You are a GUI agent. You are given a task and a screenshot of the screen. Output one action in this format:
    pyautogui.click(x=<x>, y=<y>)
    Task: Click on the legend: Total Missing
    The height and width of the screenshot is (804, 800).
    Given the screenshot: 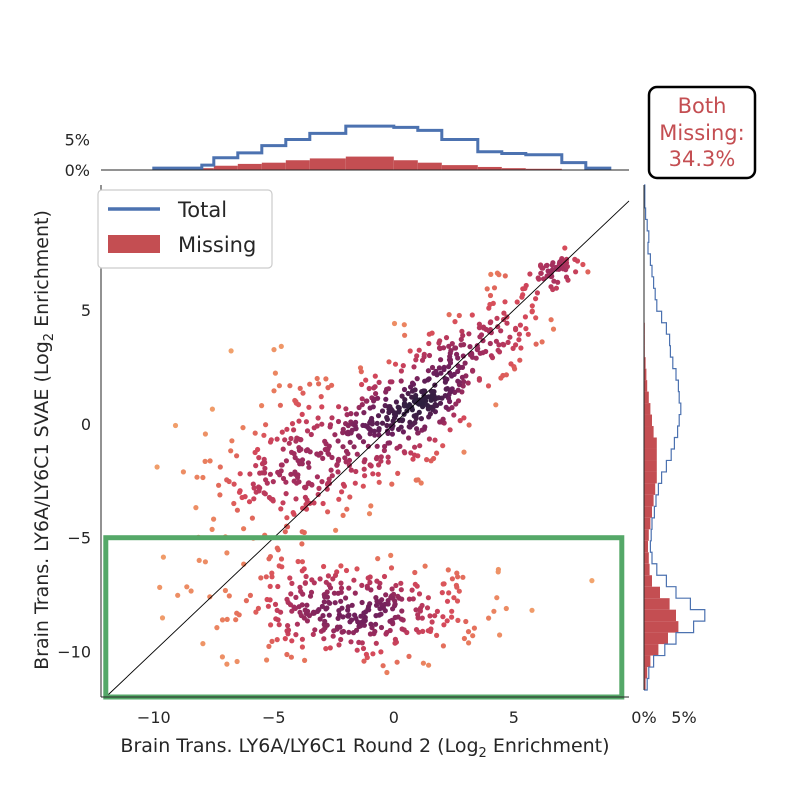 What is the action you would take?
    pyautogui.click(x=185, y=229)
    